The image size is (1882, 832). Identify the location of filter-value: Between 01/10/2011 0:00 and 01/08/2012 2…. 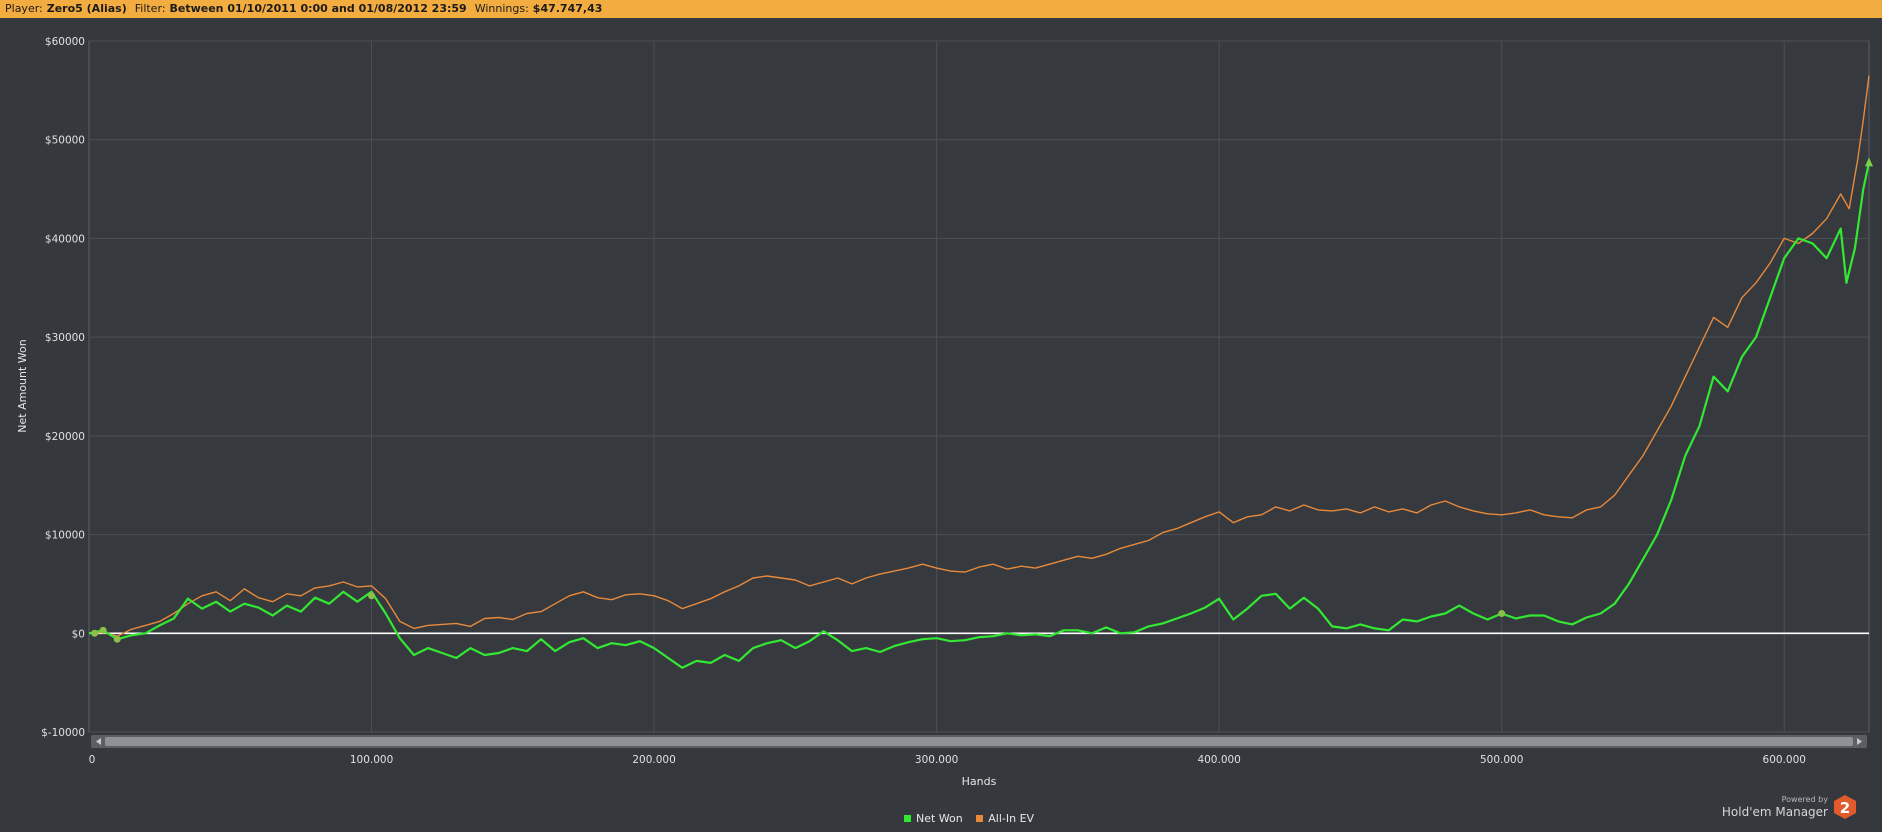
(318, 8).